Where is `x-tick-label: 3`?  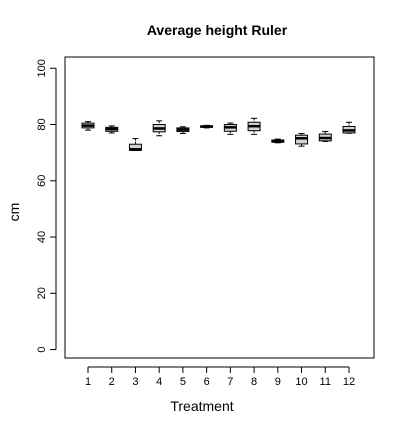
x-tick-label: 3 is located at coordinates (135, 382).